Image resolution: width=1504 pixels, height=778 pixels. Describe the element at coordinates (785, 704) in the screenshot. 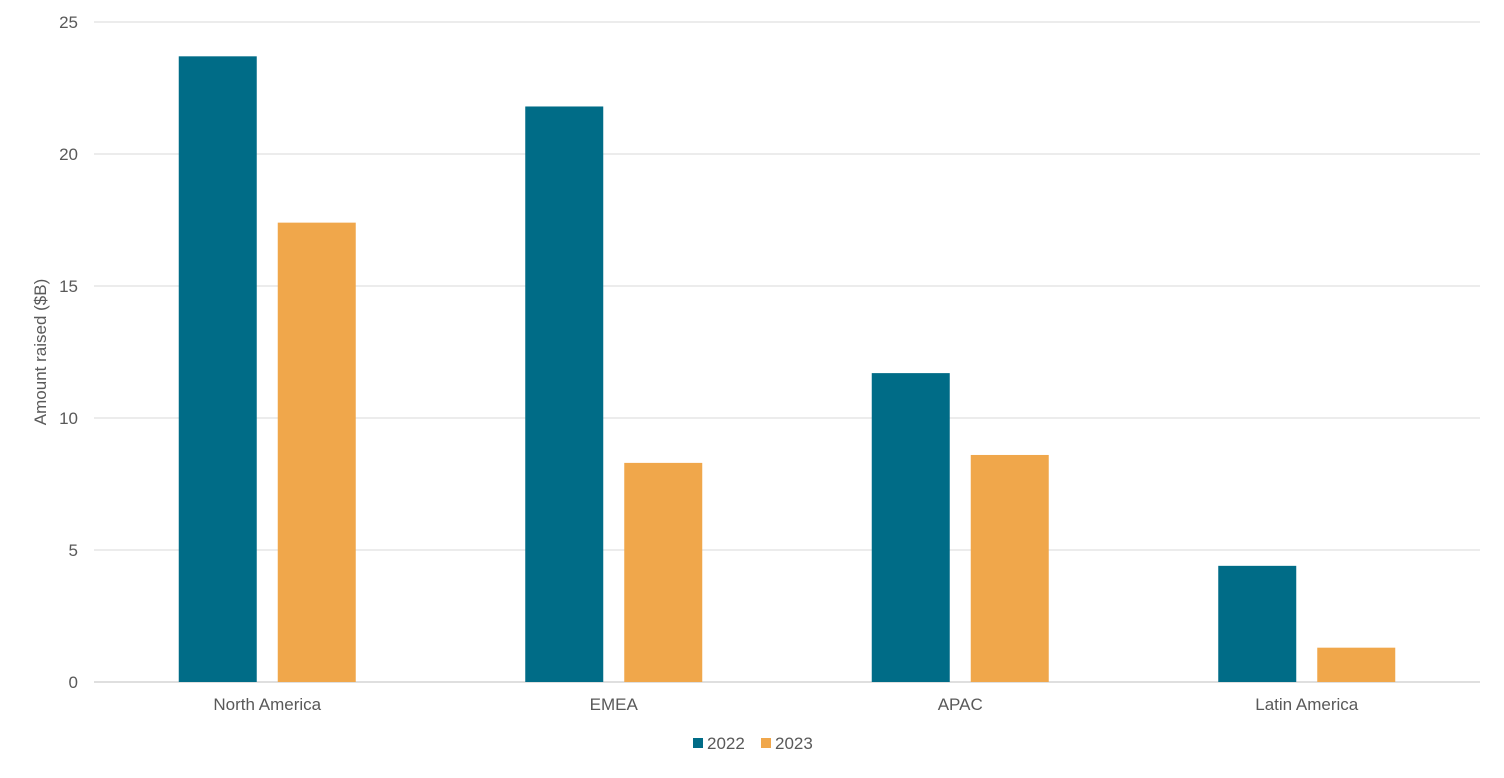

I see `x-axis-ticks: North America EMEA APAC Latin America` at that location.